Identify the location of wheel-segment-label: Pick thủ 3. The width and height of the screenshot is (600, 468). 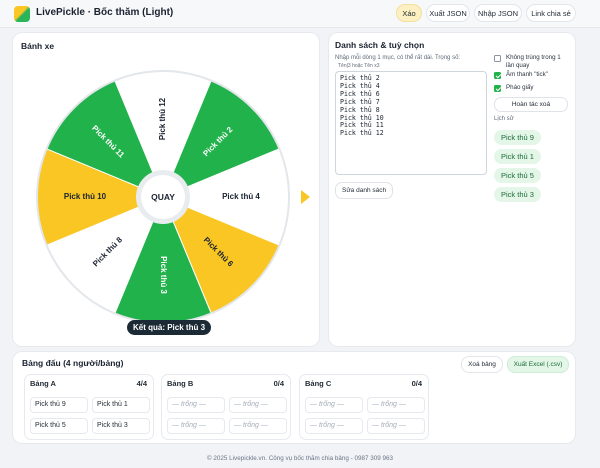
(163, 275).